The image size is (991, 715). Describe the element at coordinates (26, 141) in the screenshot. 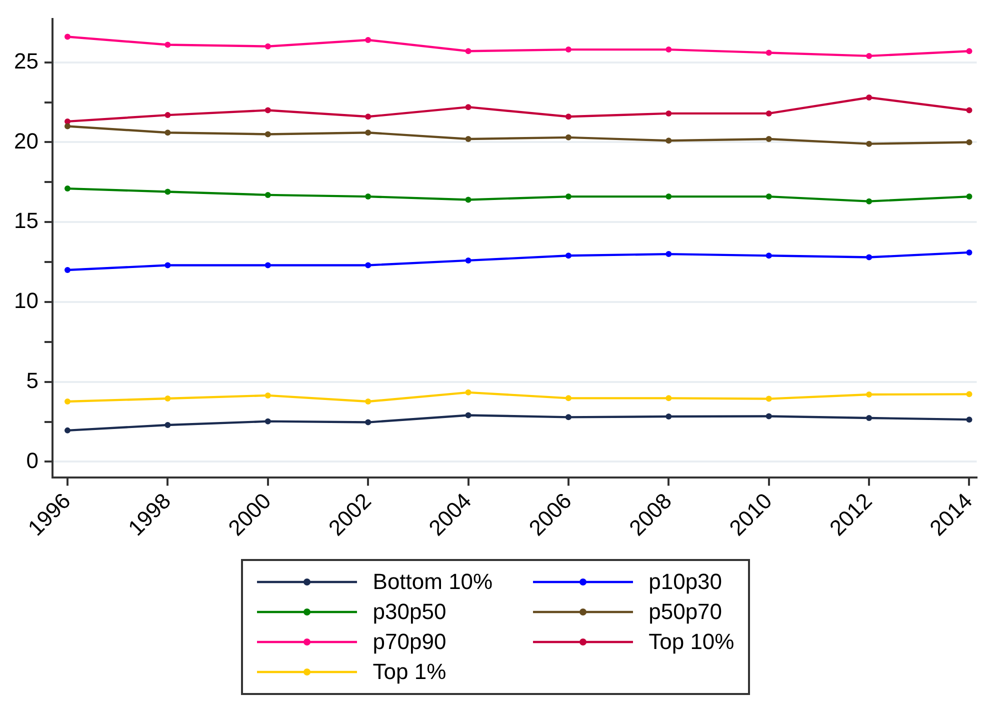

I see `y-tick-label: 20` at that location.